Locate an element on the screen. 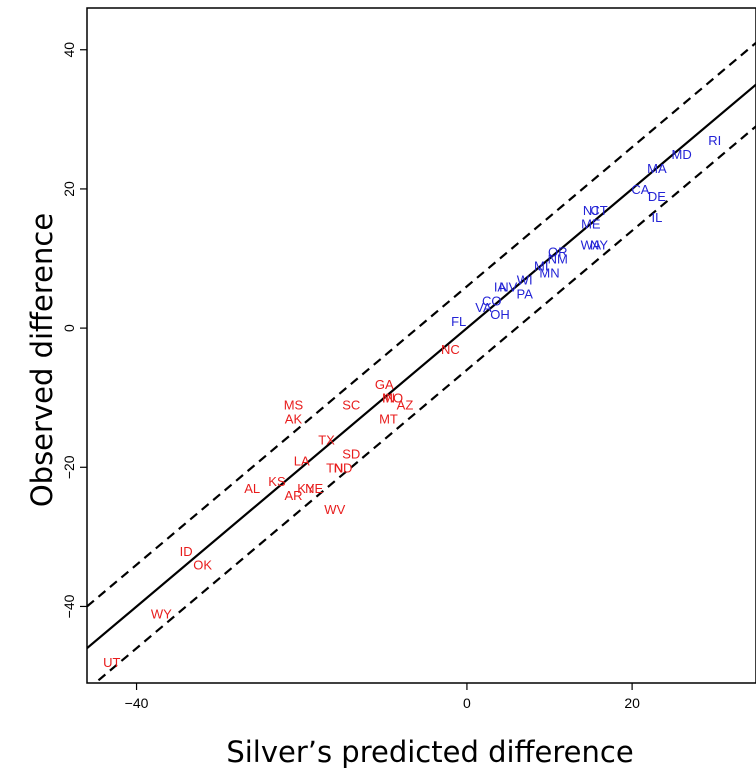 Image resolution: width=756 pixels, height=773 pixels. y-tick-label: 20 is located at coordinates (69, 189).